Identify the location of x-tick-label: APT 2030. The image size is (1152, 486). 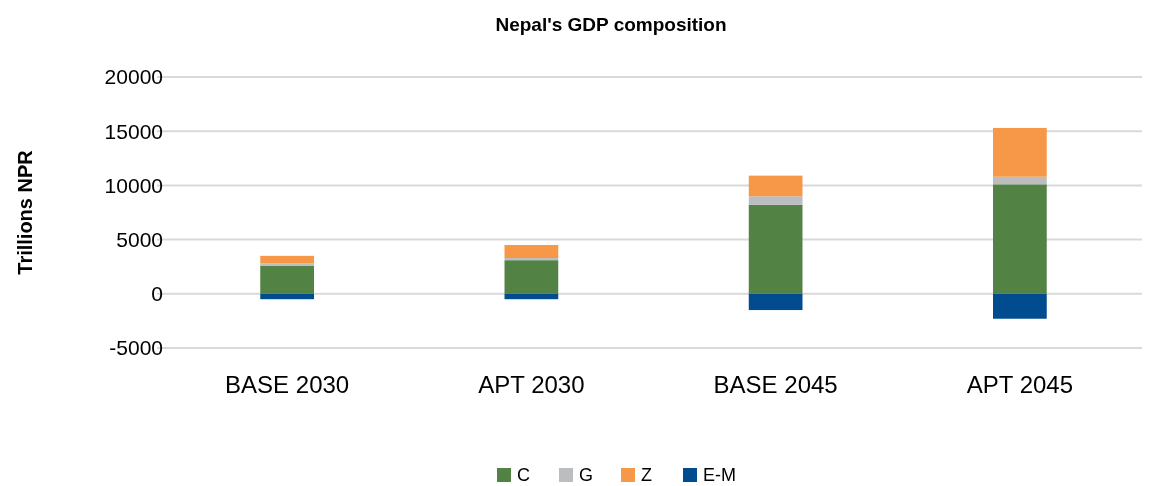
(531, 384).